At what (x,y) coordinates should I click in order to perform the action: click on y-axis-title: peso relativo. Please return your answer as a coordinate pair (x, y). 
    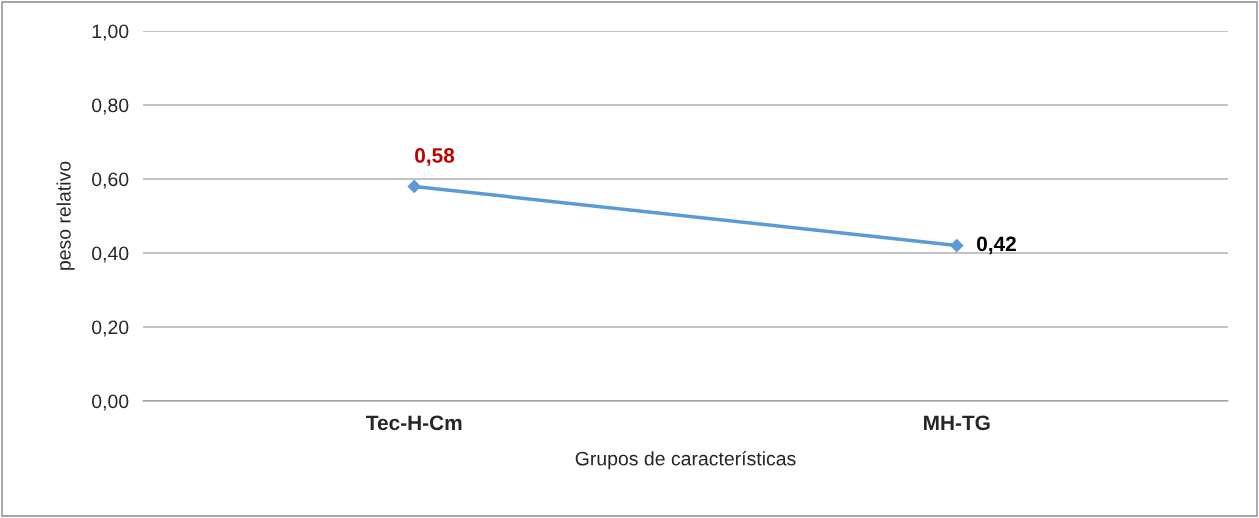
    Looking at the image, I should click on (65, 215).